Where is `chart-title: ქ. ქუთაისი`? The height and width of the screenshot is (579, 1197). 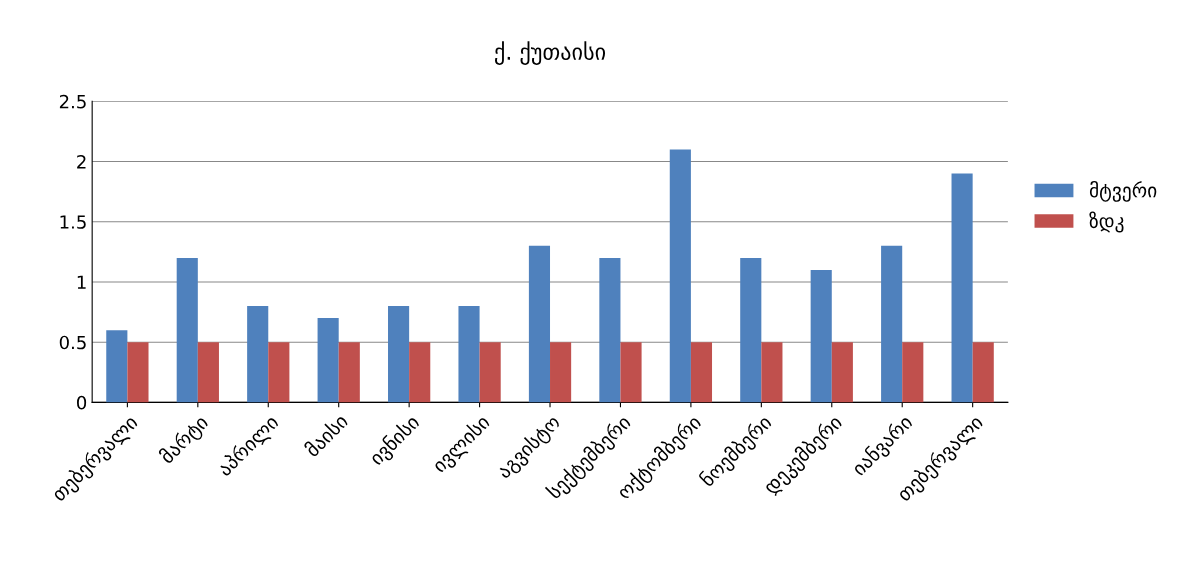 chart-title: ქ. ქუთაისი is located at coordinates (550, 53).